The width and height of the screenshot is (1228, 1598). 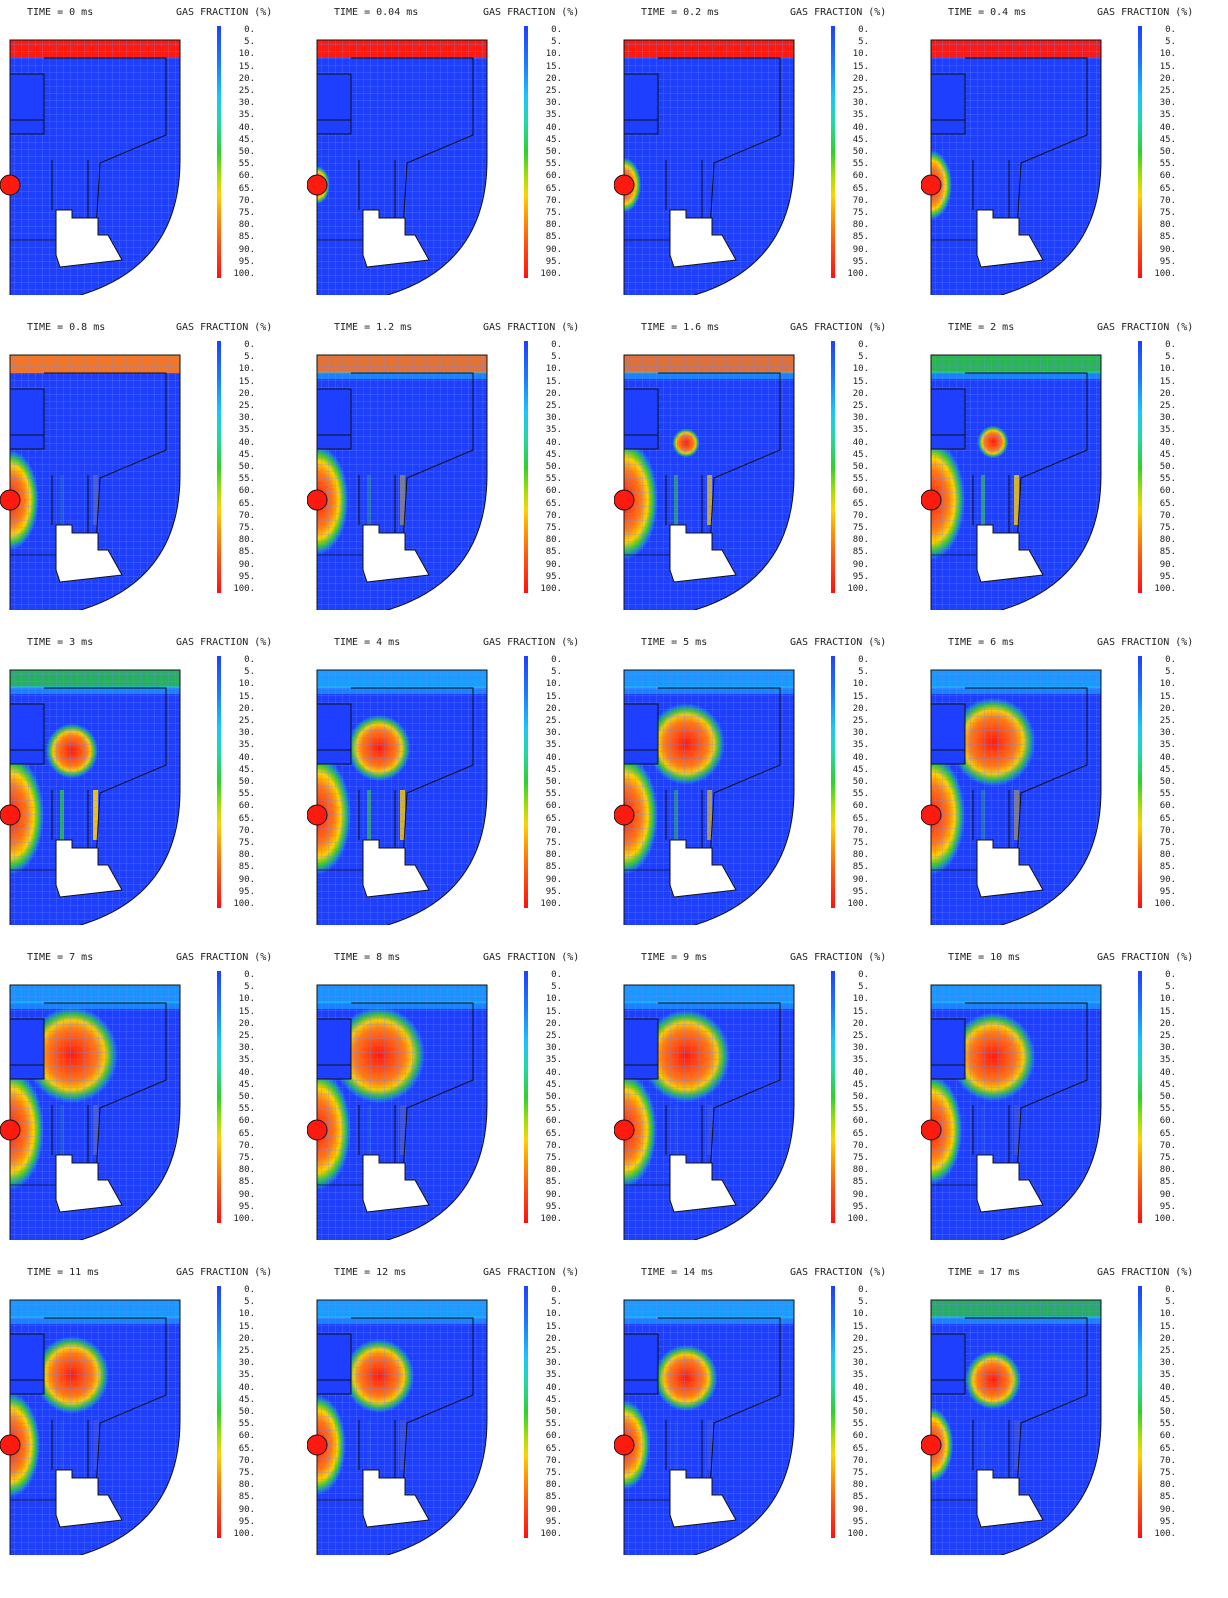 I want to click on time-label: TIME = 17 ms, so click(x=984, y=1272).